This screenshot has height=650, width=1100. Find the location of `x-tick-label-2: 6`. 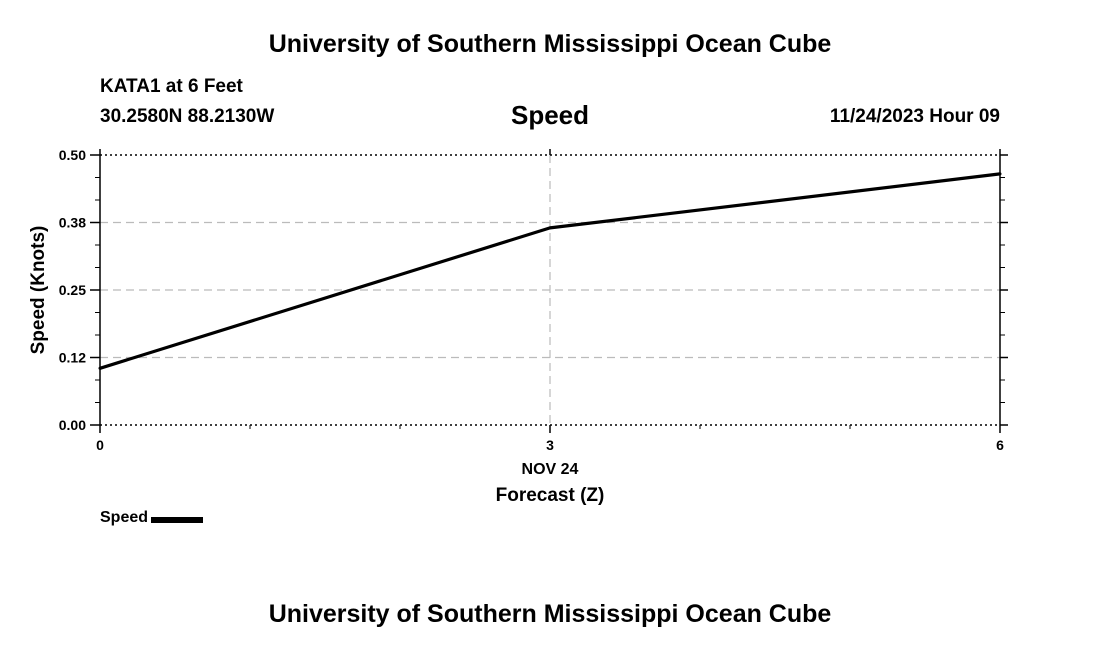

x-tick-label-2: 6 is located at coordinates (1000, 445).